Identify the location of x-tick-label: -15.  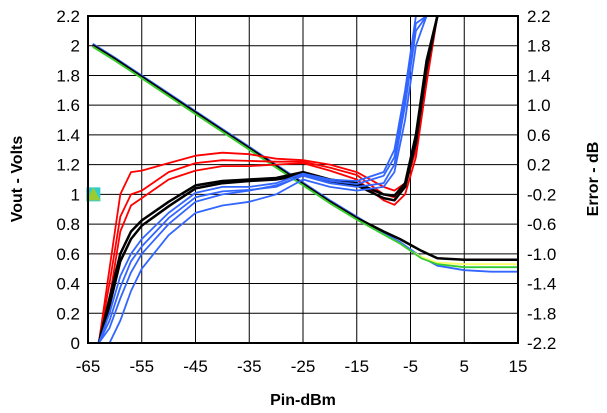
(356, 366).